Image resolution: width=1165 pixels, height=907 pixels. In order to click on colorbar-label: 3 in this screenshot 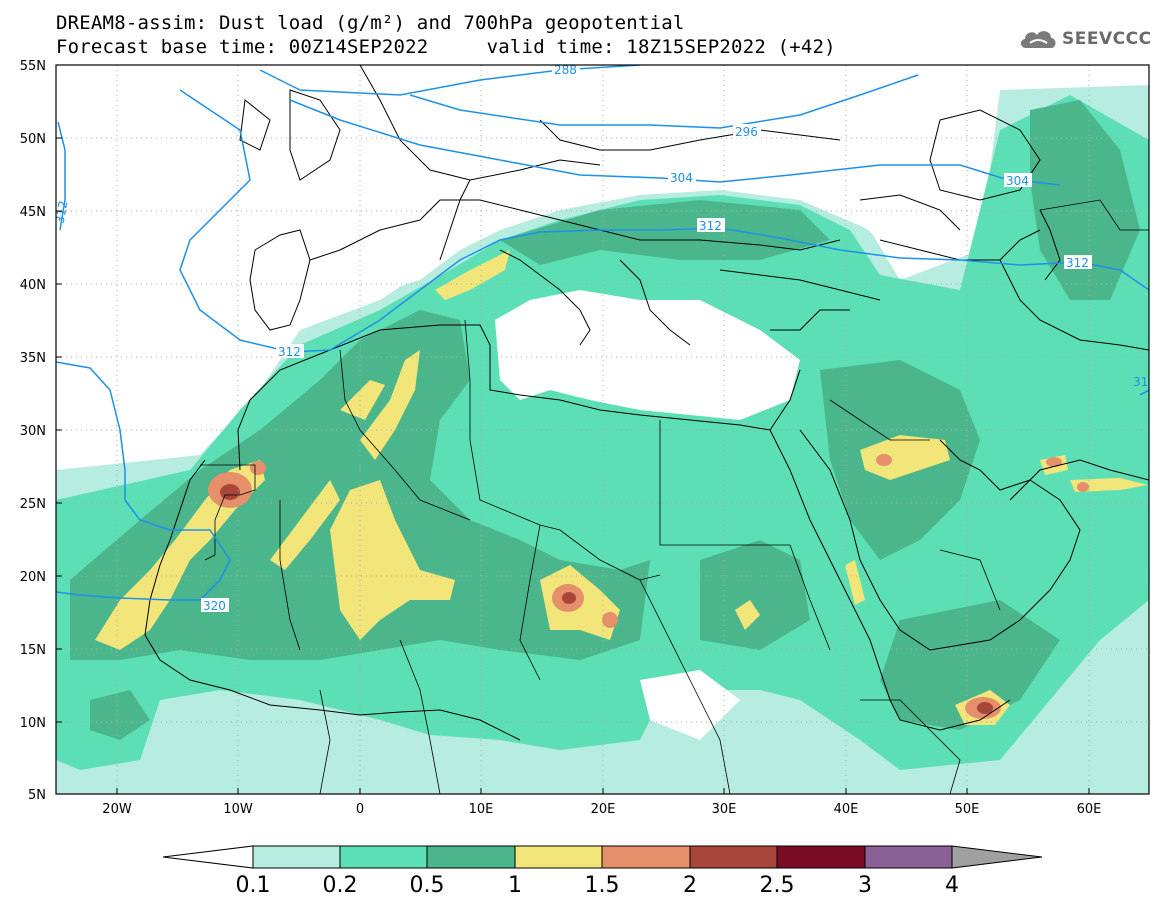, I will do `click(865, 885)`.